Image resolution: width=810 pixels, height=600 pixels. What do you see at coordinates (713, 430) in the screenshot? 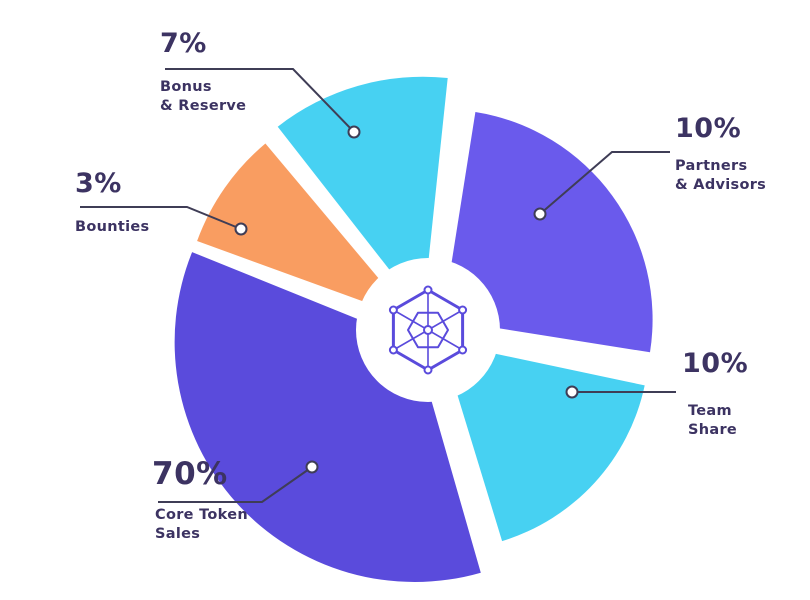
I see `label-line: Share` at bounding box center [713, 430].